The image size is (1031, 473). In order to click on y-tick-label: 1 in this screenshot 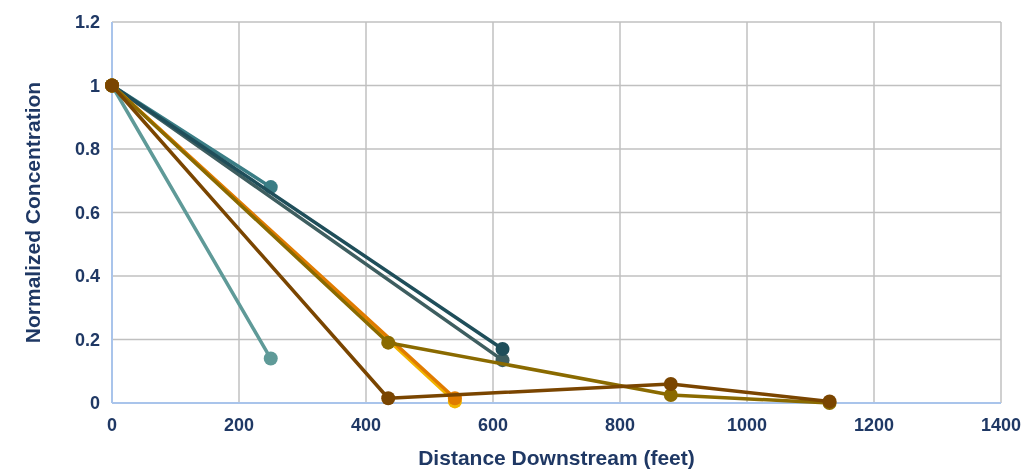, I will do `click(94, 85)`.